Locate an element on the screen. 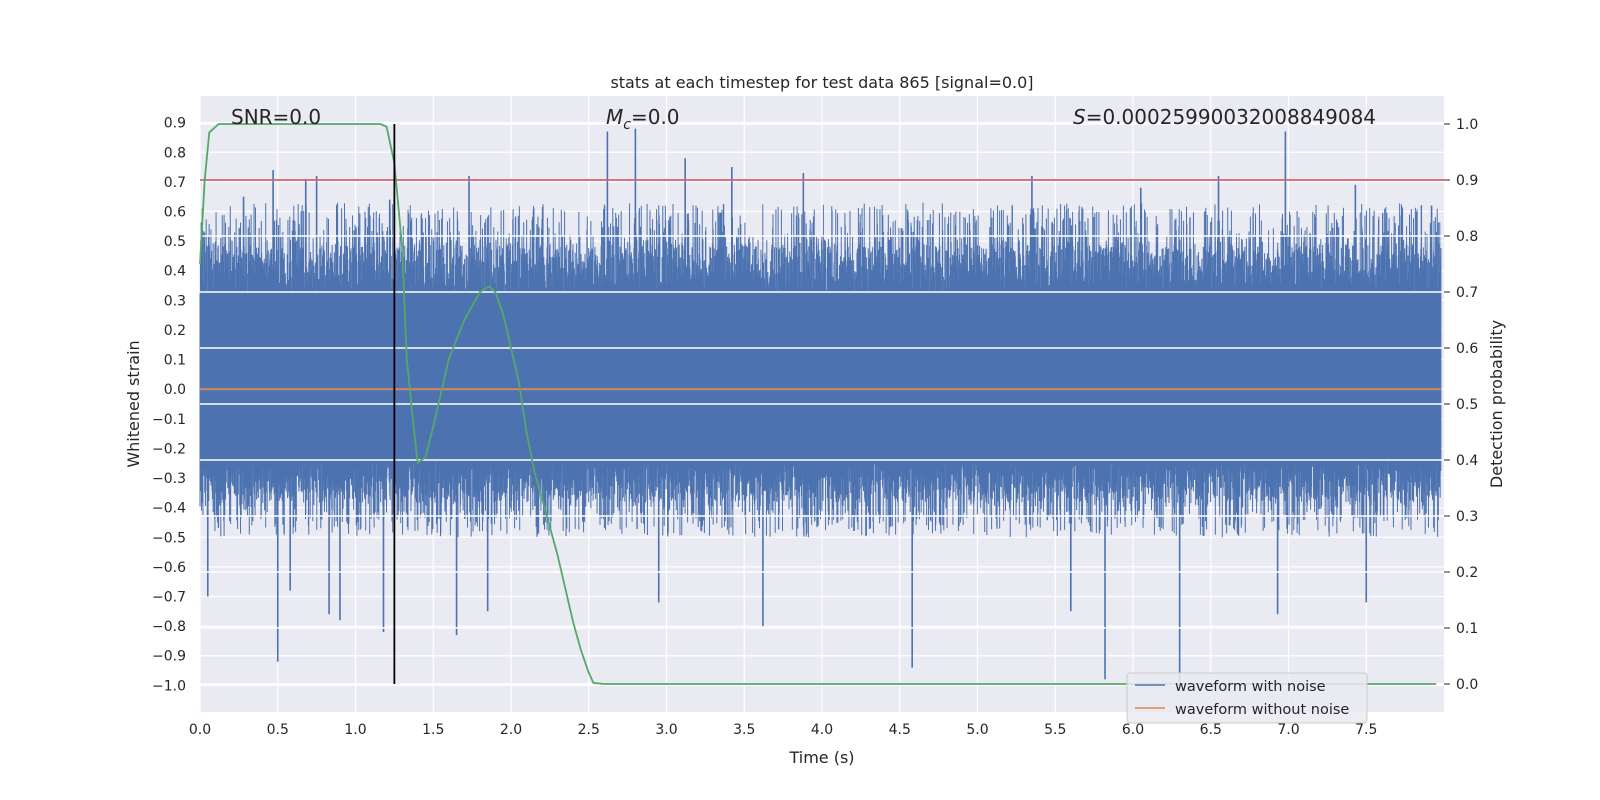 This screenshot has width=1600, height=800. y-right-axis-ticks: 1.0 0.9 0.8 0.7 0.6 0.5 0.4 0.3 0.2 0.1 0.0 is located at coordinates (1461, 405).